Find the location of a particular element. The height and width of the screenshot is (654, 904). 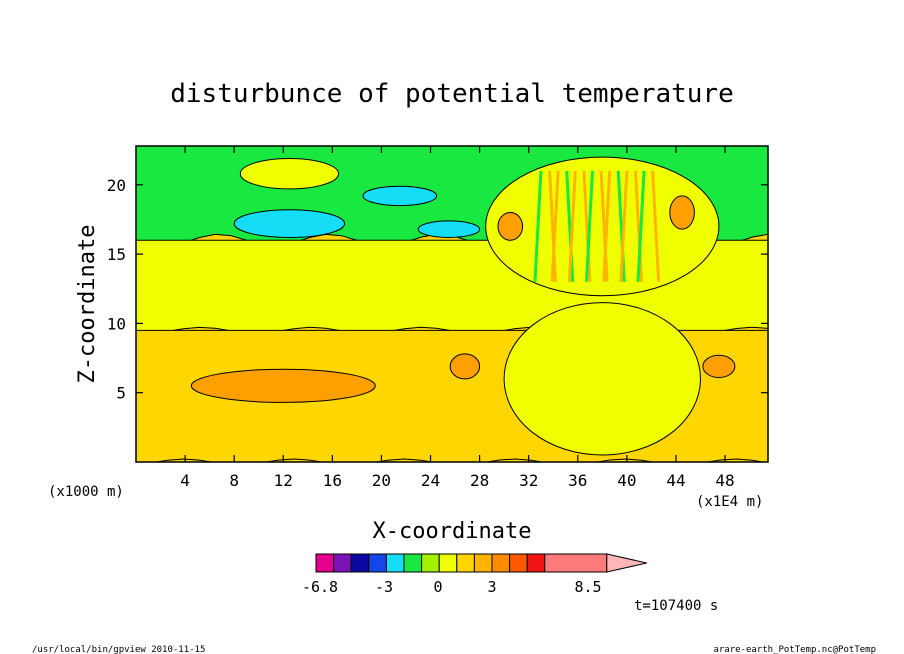

x-unit-right: (x1E4 m) is located at coordinates (729, 502).